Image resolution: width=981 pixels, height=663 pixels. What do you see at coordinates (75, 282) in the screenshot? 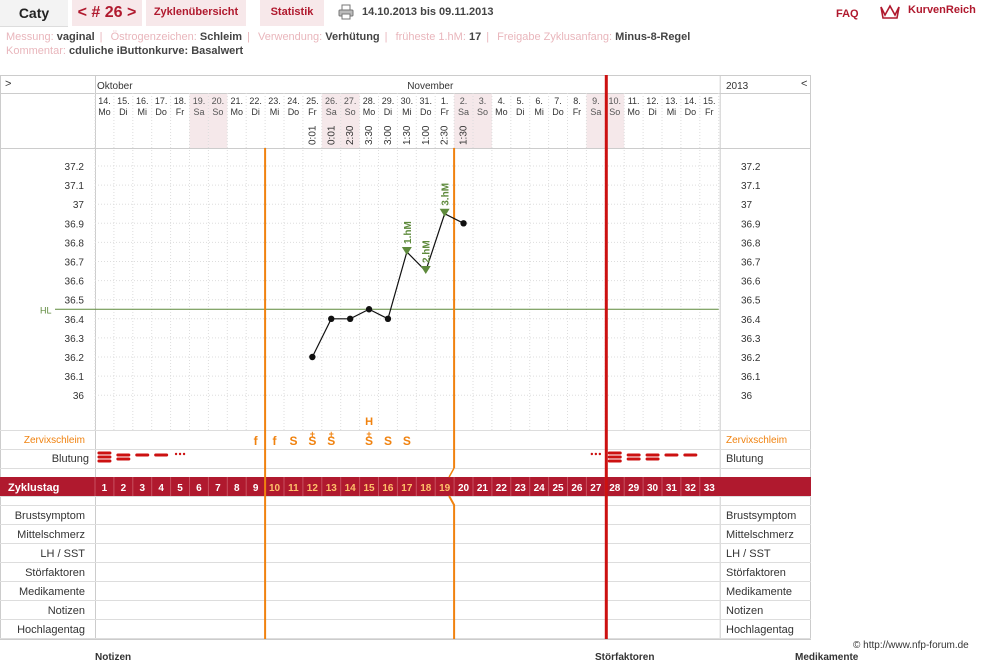
I see `y-tick-left: 36.6` at bounding box center [75, 282].